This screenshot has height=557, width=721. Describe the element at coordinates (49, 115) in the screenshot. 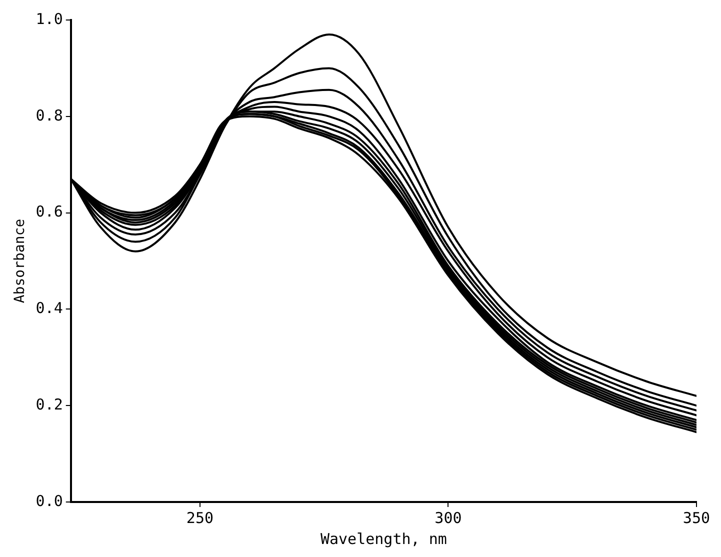

I see `y-tick-label: 0.8` at that location.